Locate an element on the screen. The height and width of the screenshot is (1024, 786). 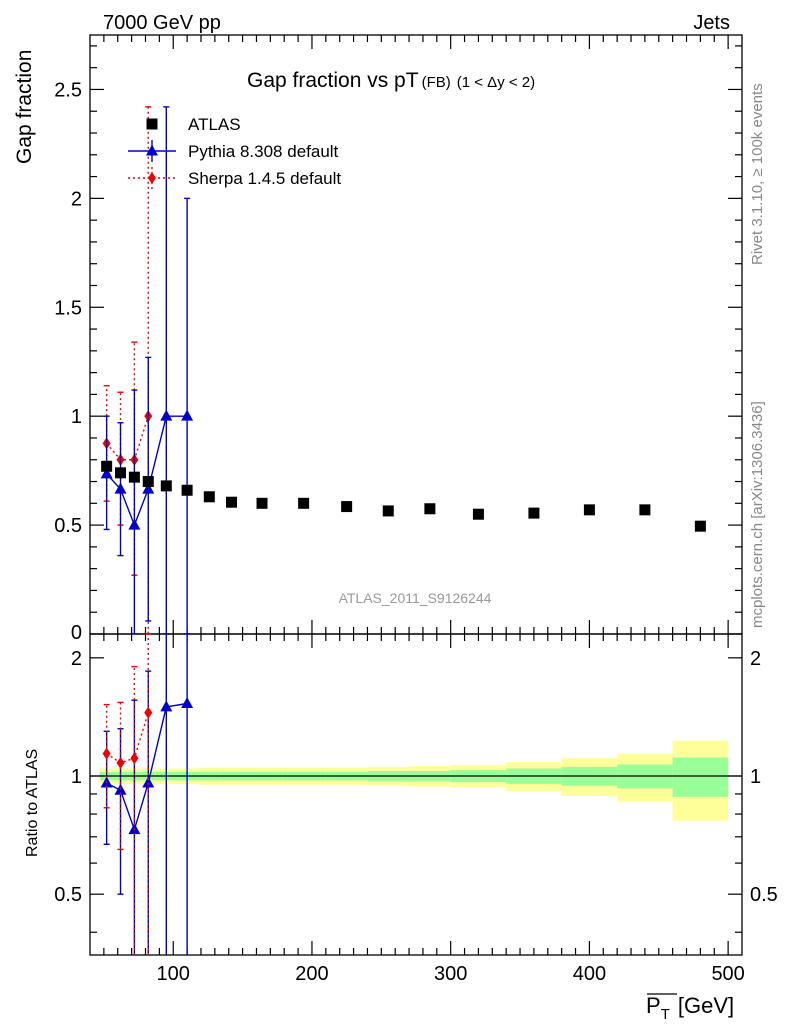
main-y-tick-label-zero: 0 is located at coordinates (76, 633).